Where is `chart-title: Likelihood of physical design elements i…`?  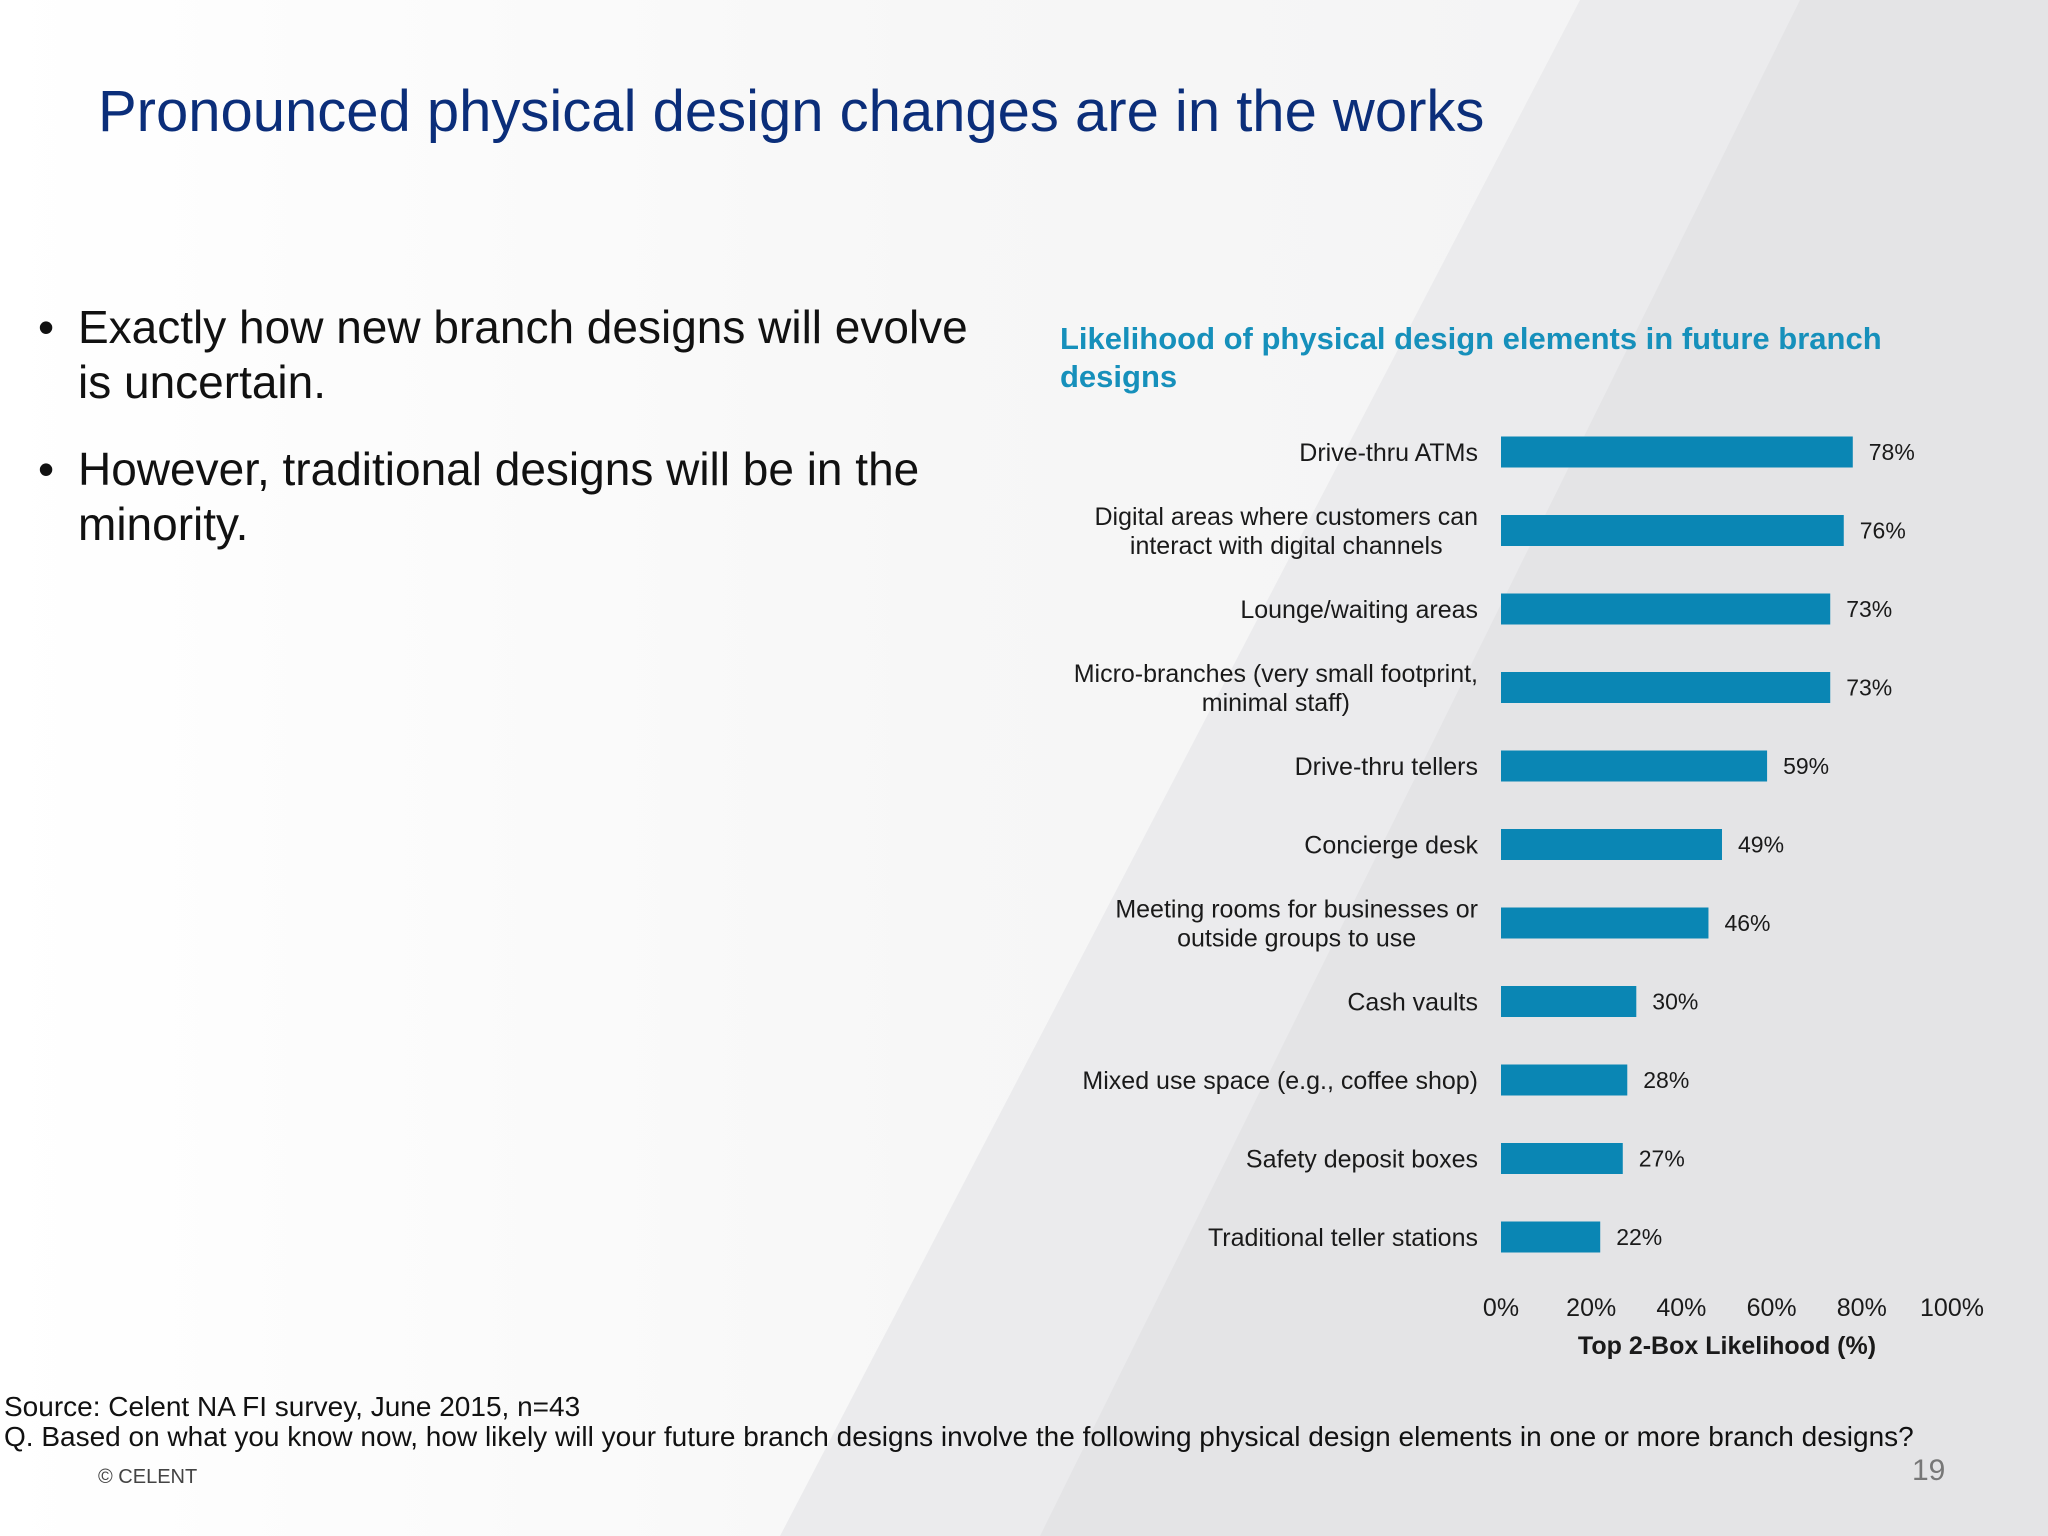
chart-title: Likelihood of physical design elements i… is located at coordinates (1471, 357).